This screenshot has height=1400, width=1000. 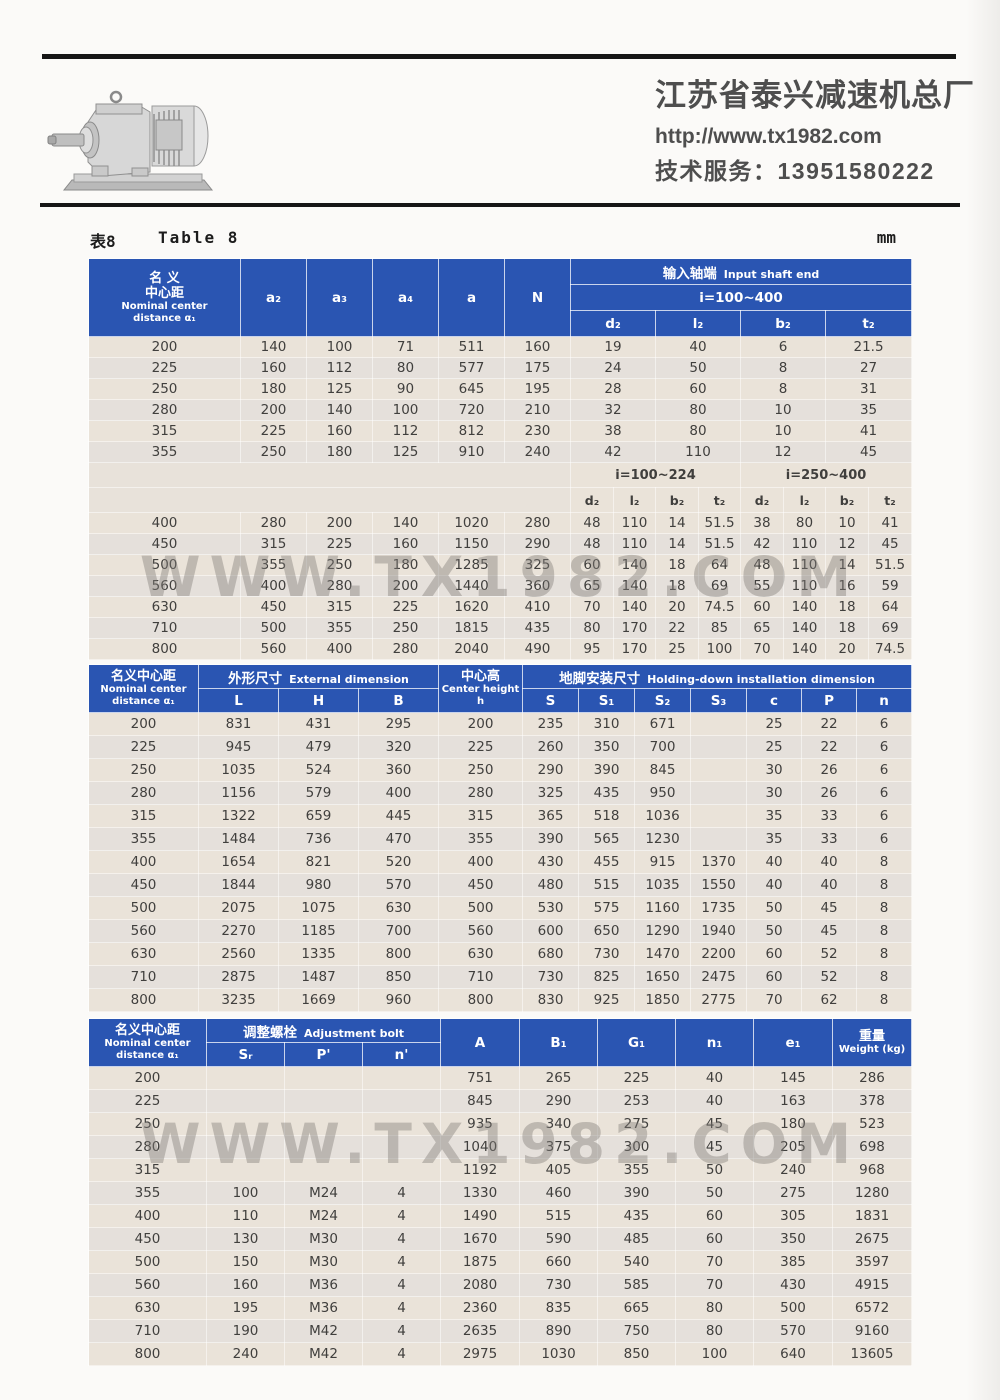 I want to click on table-cell: 2270, so click(x=238, y=931).